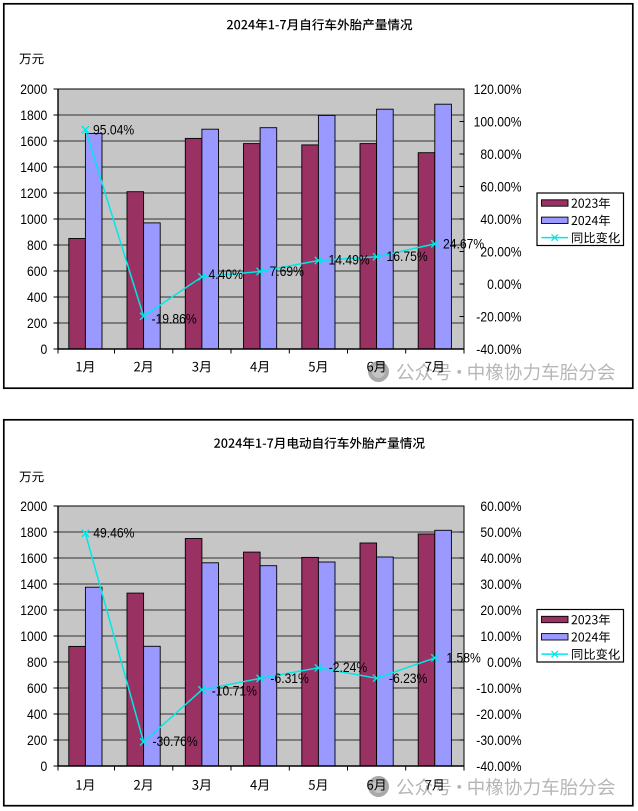 This screenshot has width=638, height=811. I want to click on svg-text: 49.46%, so click(113, 533).